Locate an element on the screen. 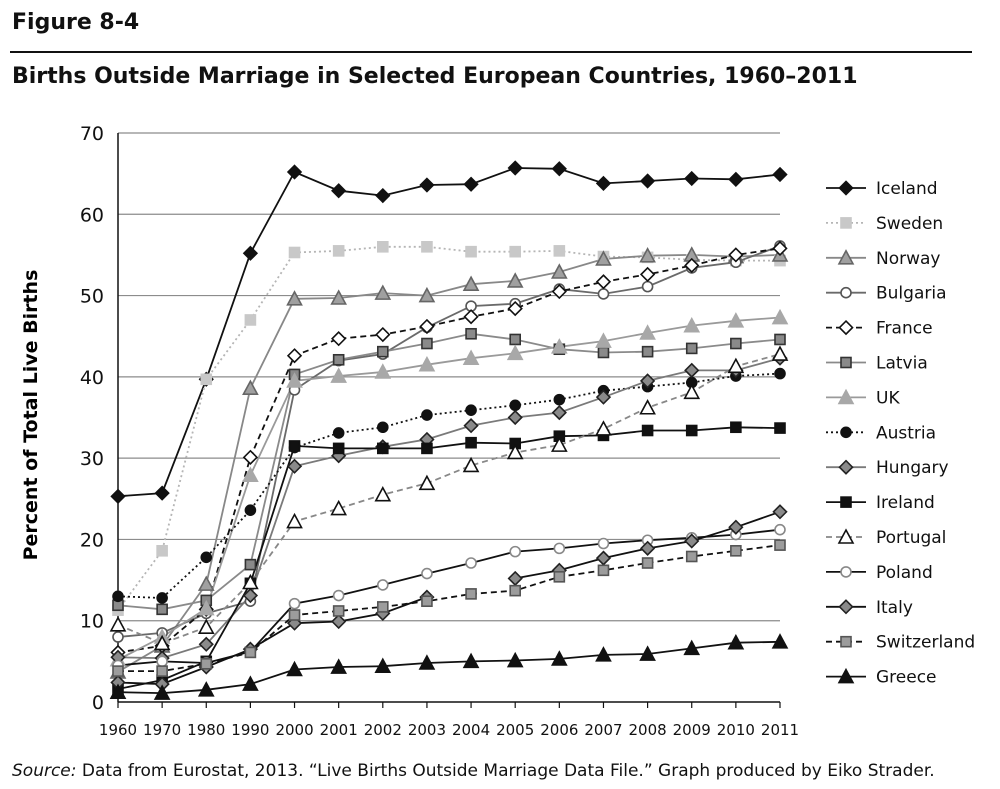  legend-marker-bulgaria is located at coordinates (846, 292).